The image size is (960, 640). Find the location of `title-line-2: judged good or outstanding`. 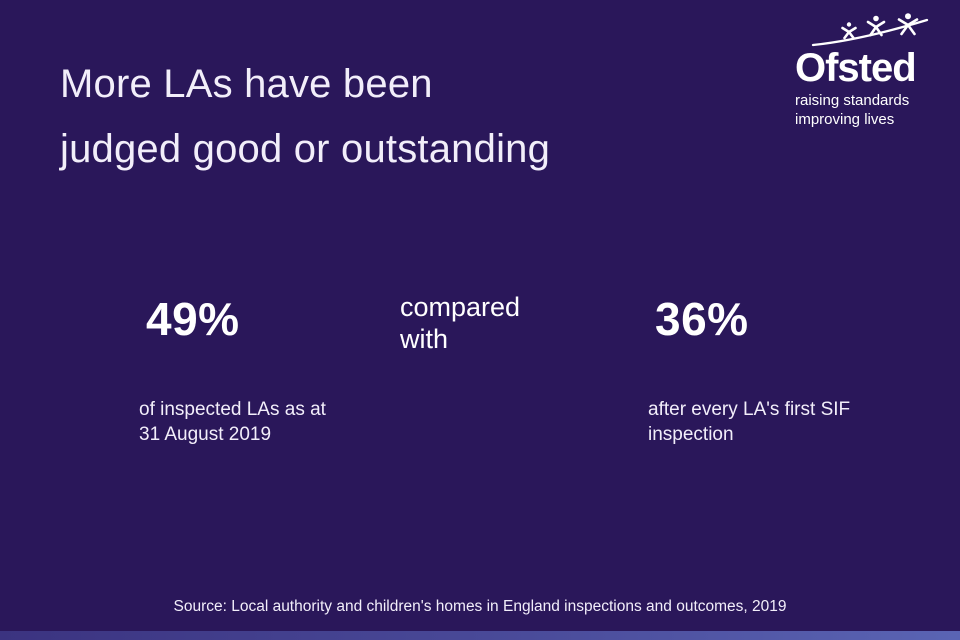

title-line-2: judged good or outstanding is located at coordinates (305, 148).